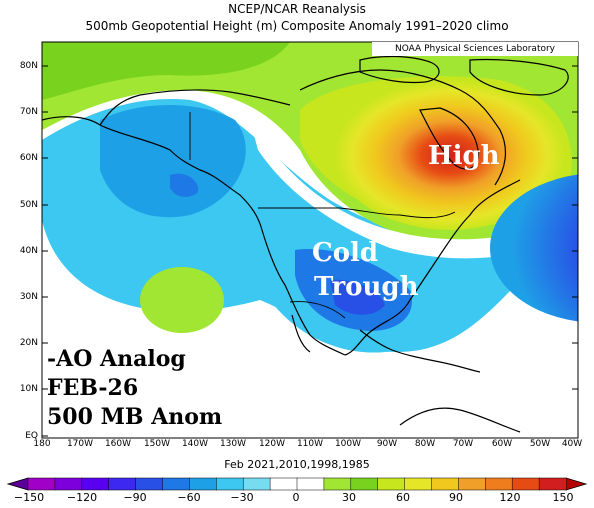  I want to click on lon-label: 80W, so click(425, 444).